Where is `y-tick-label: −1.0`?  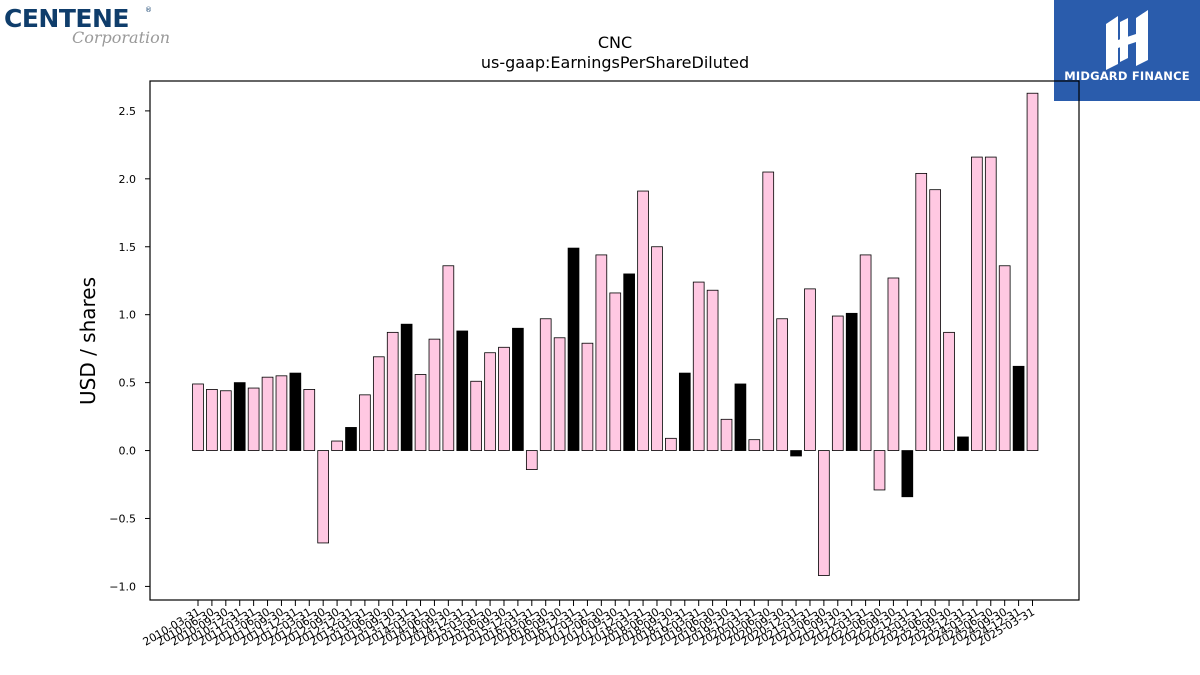 y-tick-label: −1.0 is located at coordinates (122, 586).